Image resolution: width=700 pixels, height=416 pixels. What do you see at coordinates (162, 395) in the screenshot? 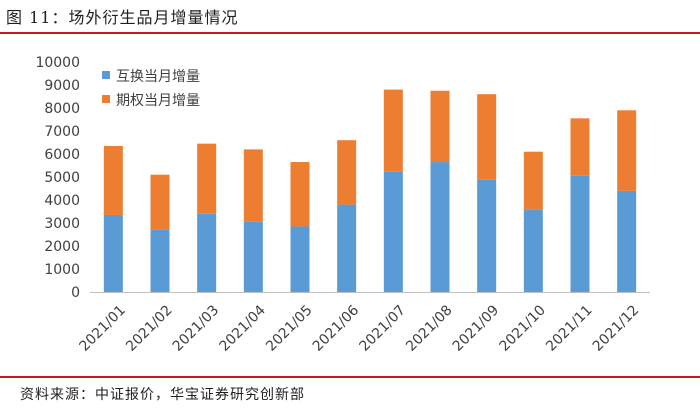
I see `source-note: 资料来源：中证报价，华宝证券研究创新部` at bounding box center [162, 395].